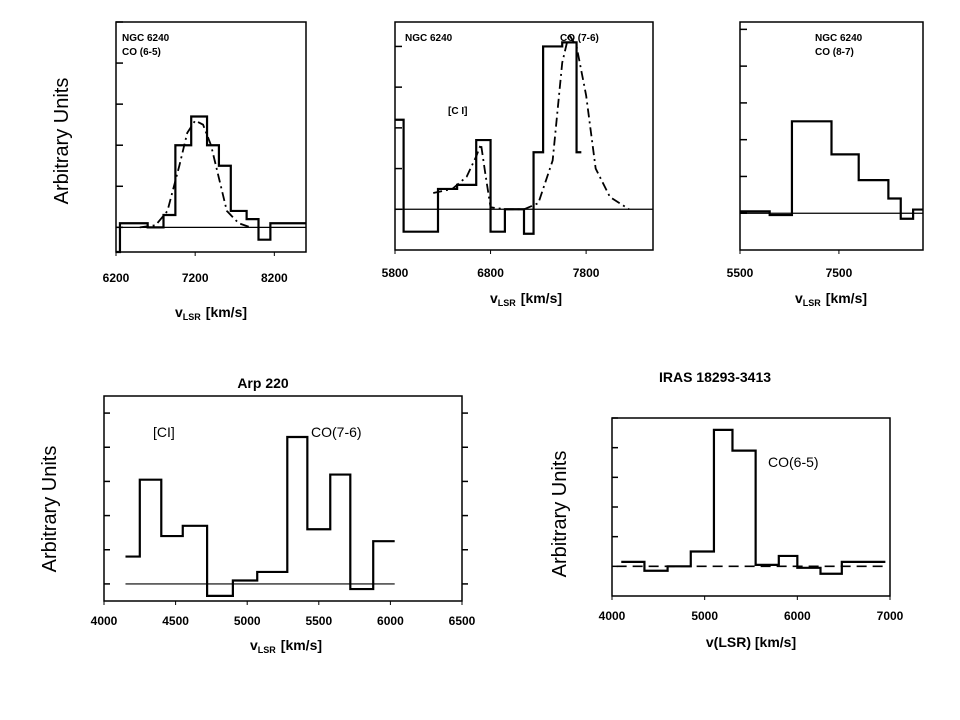 The width and height of the screenshot is (960, 720). I want to click on x-tick-labels: 5800 6800 7800, so click(491, 265).